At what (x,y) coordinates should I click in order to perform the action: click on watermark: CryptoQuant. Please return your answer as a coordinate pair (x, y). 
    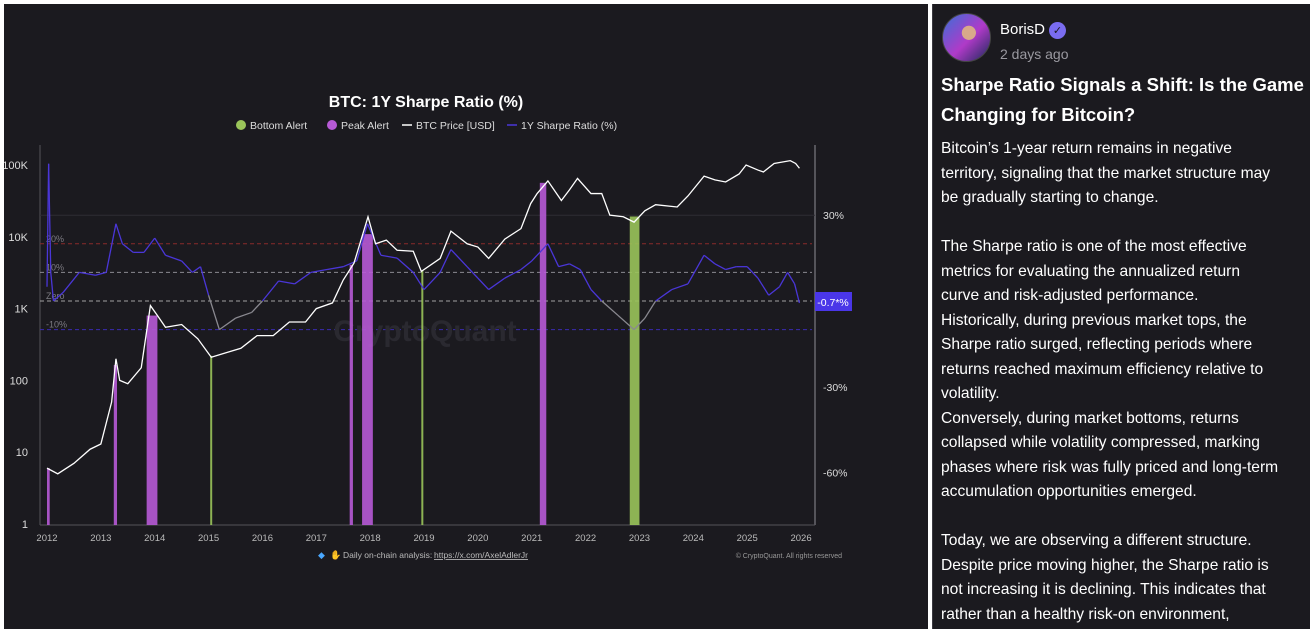
    Looking at the image, I should click on (424, 331).